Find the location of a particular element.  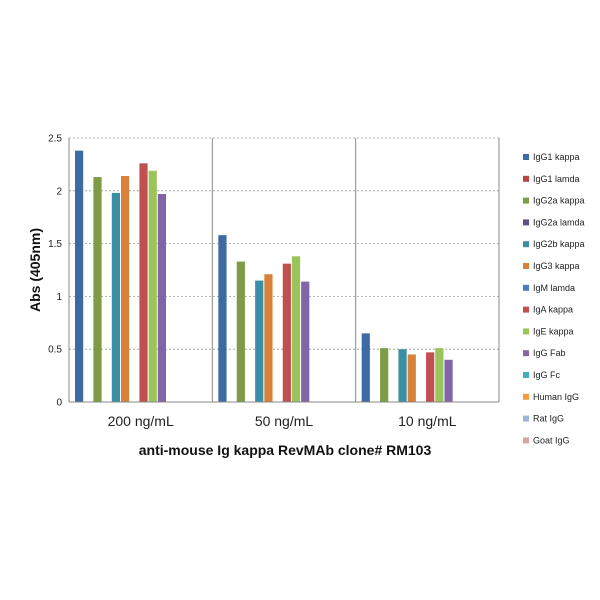

x-category-labels: 200 ng/mL 50 ng/mL 10 ng/mL is located at coordinates (282, 421).